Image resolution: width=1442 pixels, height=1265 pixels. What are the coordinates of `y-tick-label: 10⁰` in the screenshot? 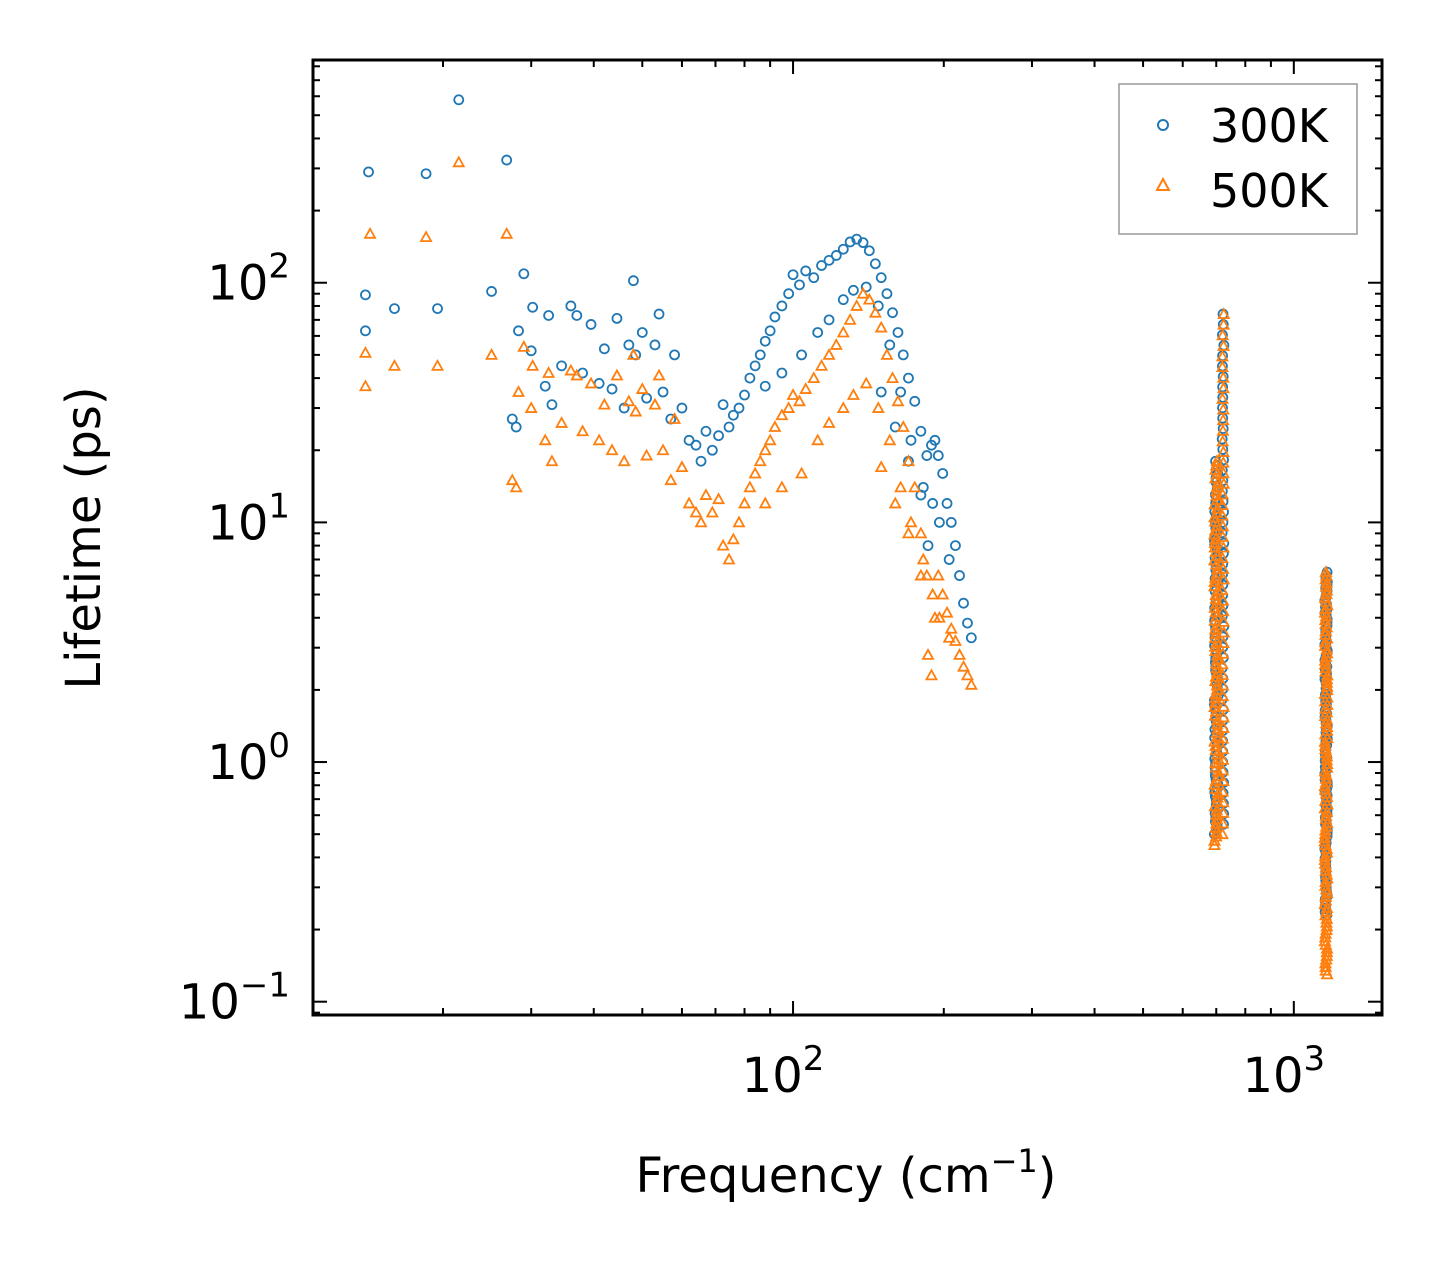 It's located at (248, 758).